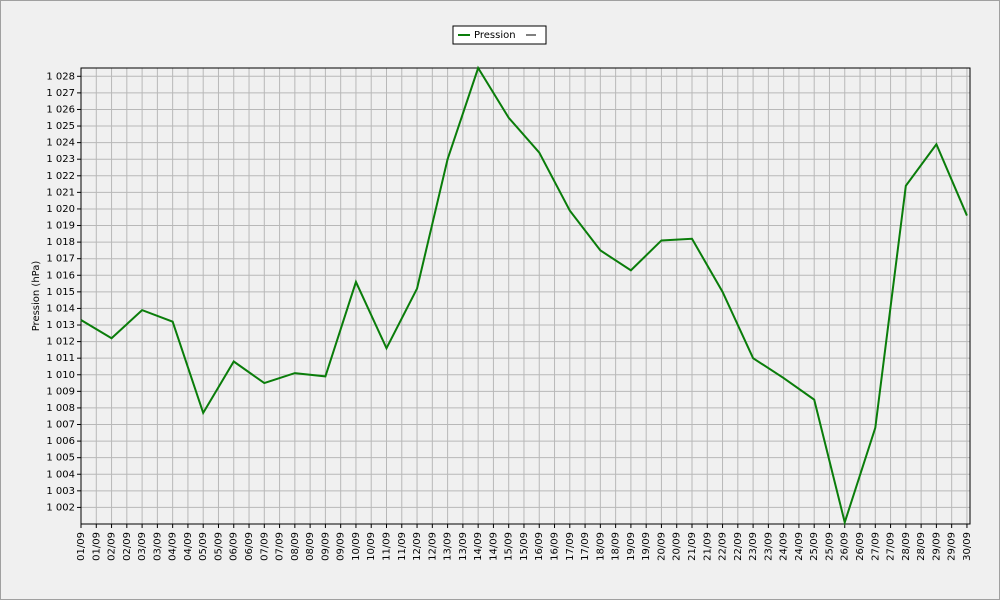 Image resolution: width=1000 pixels, height=600 pixels. What do you see at coordinates (60, 425) in the screenshot?
I see `y-tick-label: 1 007` at bounding box center [60, 425].